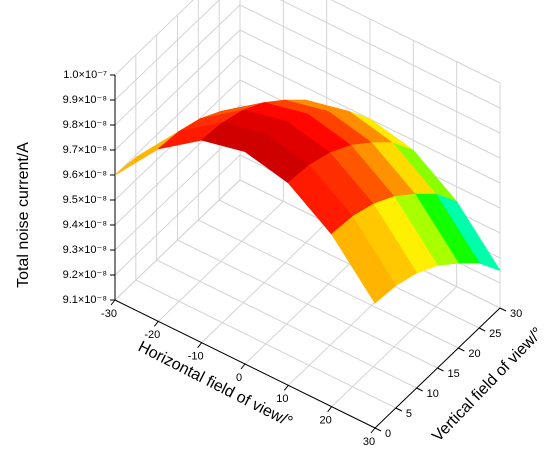 This screenshot has height=454, width=550. What do you see at coordinates (85, 275) in the screenshot?
I see `z-tick-label: 9.2×10⁻⁸` at bounding box center [85, 275].